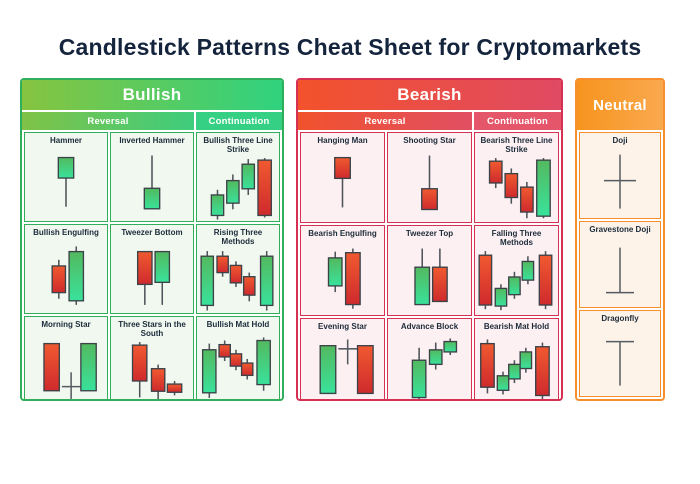 The image size is (700, 484). What do you see at coordinates (429, 140) in the screenshot?
I see `pattern-name: Shooting Star` at bounding box center [429, 140].